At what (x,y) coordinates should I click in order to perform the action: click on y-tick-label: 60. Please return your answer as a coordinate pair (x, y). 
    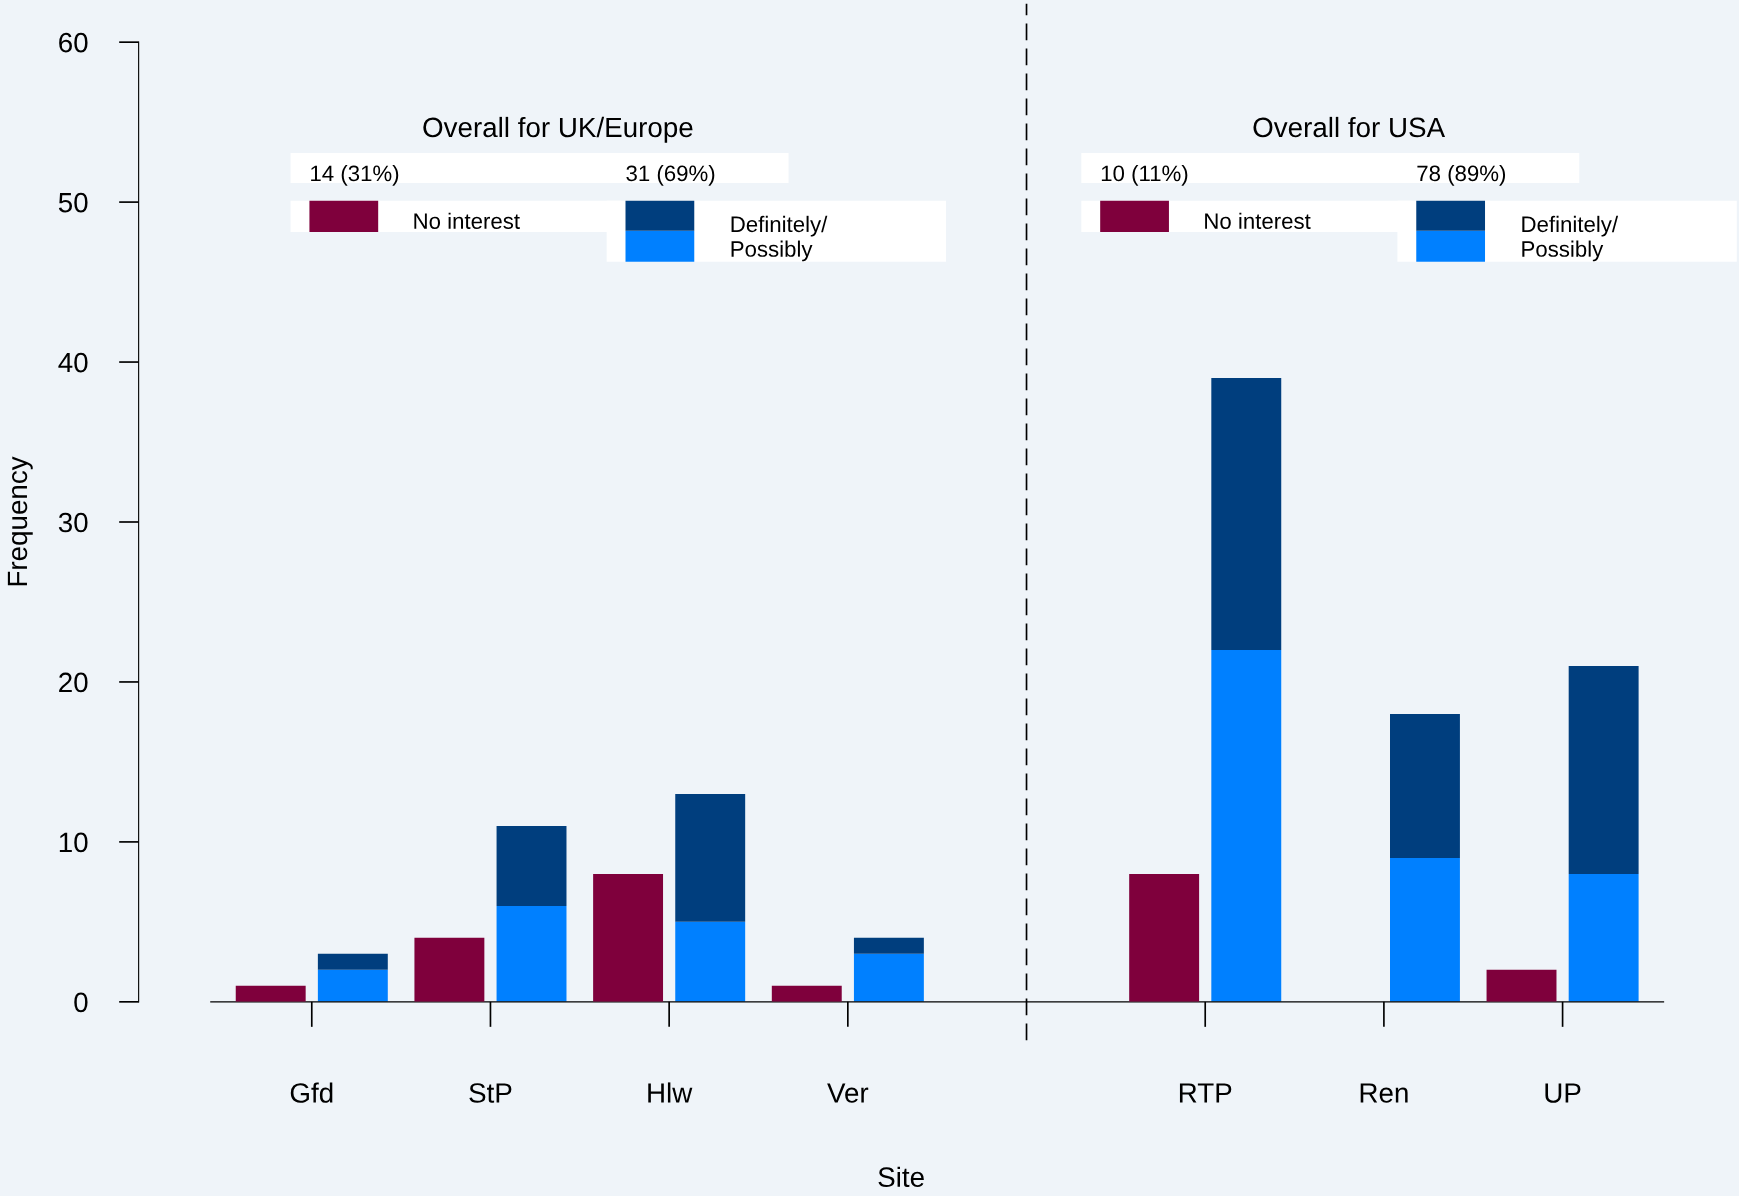
    Looking at the image, I should click on (73, 42).